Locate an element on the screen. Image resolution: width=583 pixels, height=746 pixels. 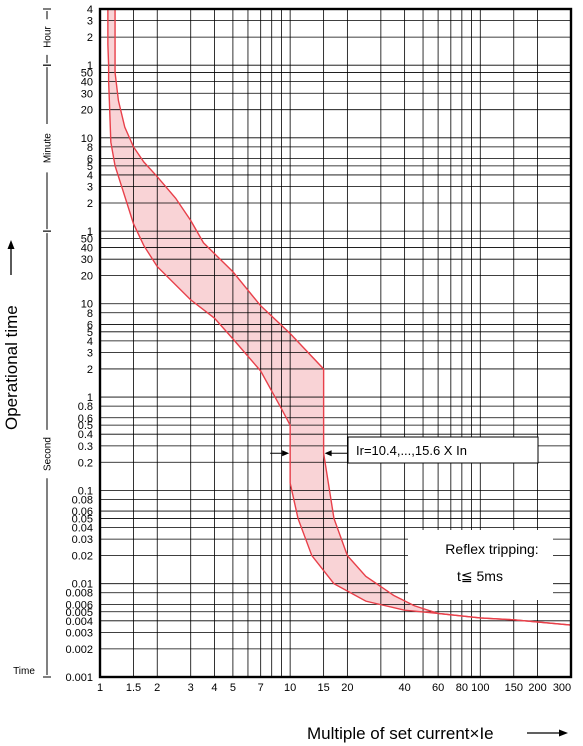
y-tick-label: 0.8 is located at coordinates (85, 407).